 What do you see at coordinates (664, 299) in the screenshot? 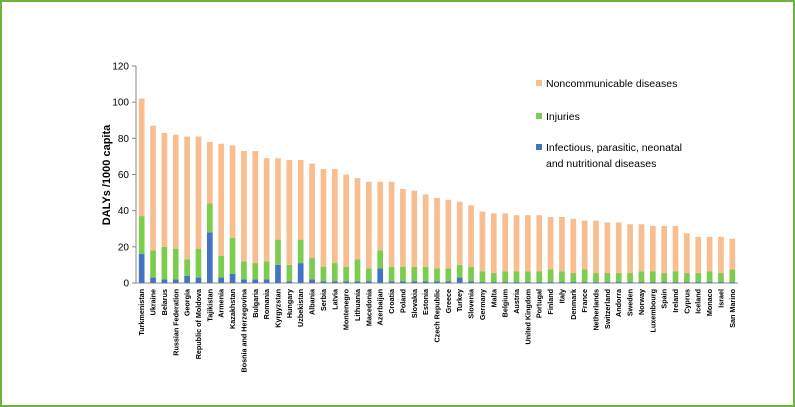
I see `x-tick-label: Spain` at bounding box center [664, 299].